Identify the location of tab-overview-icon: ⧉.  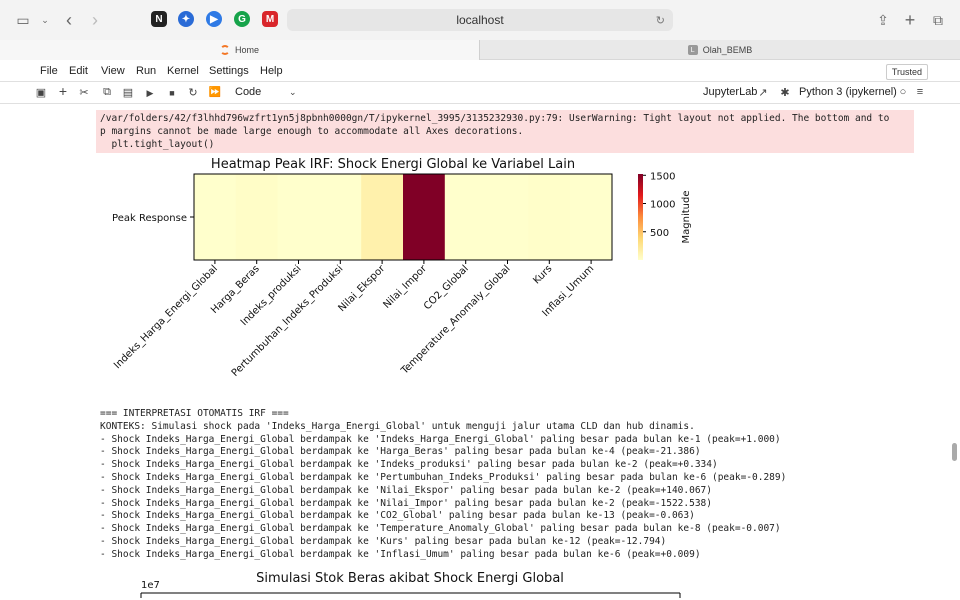
(938, 19).